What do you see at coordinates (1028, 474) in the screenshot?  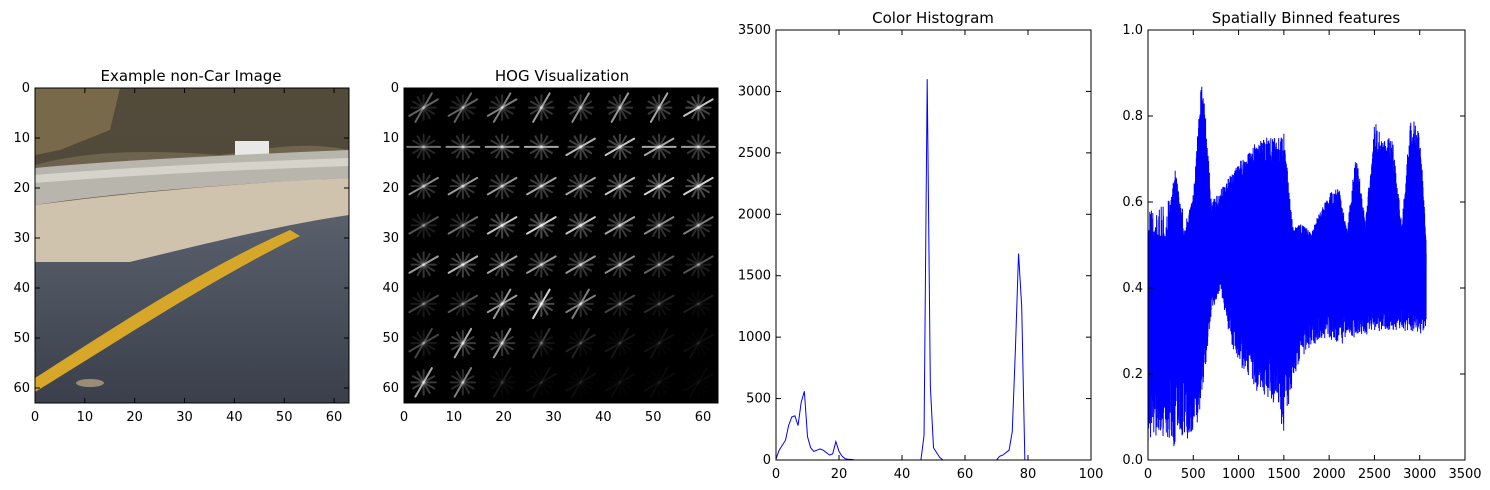 I see `x-tick-label: 80` at bounding box center [1028, 474].